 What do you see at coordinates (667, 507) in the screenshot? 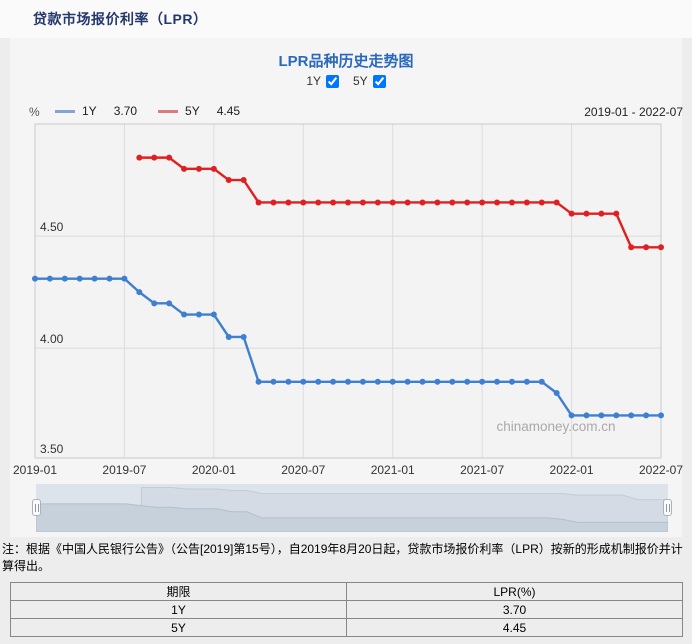
I see `navigator-right-handle-icon` at bounding box center [667, 507].